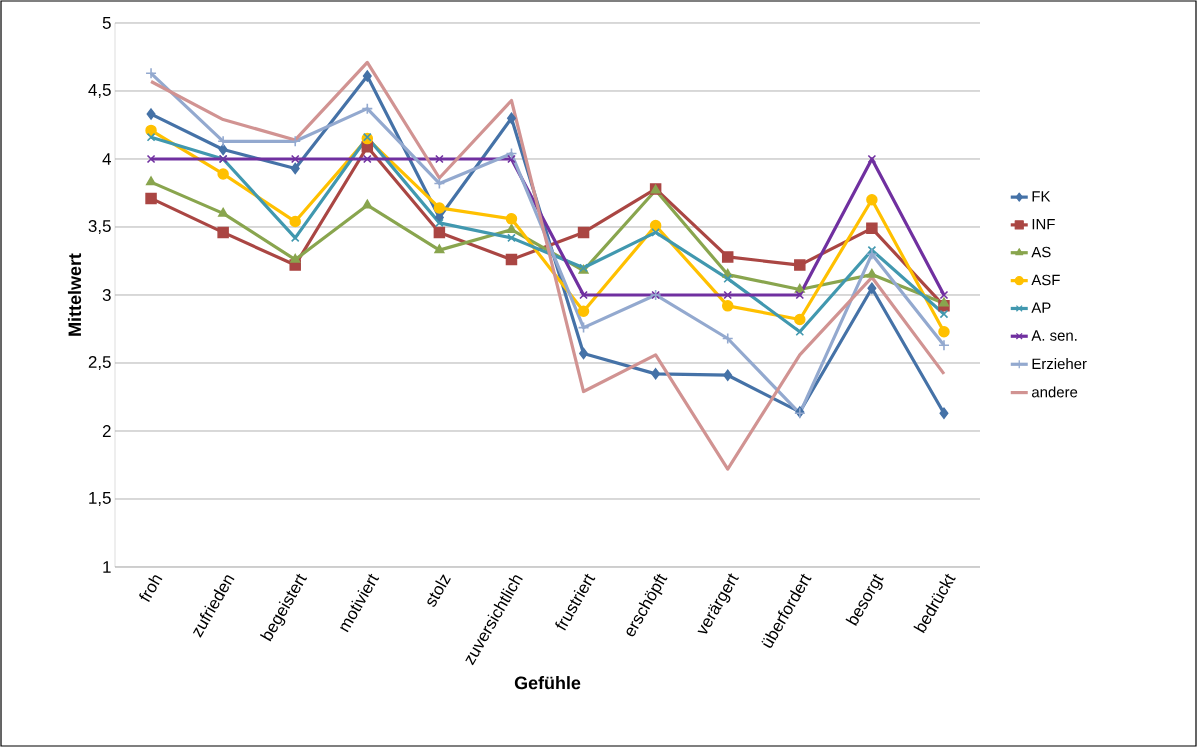 The width and height of the screenshot is (1197, 747). Describe the element at coordinates (547, 683) in the screenshot. I see `x-axis-title: Gefühle` at that location.